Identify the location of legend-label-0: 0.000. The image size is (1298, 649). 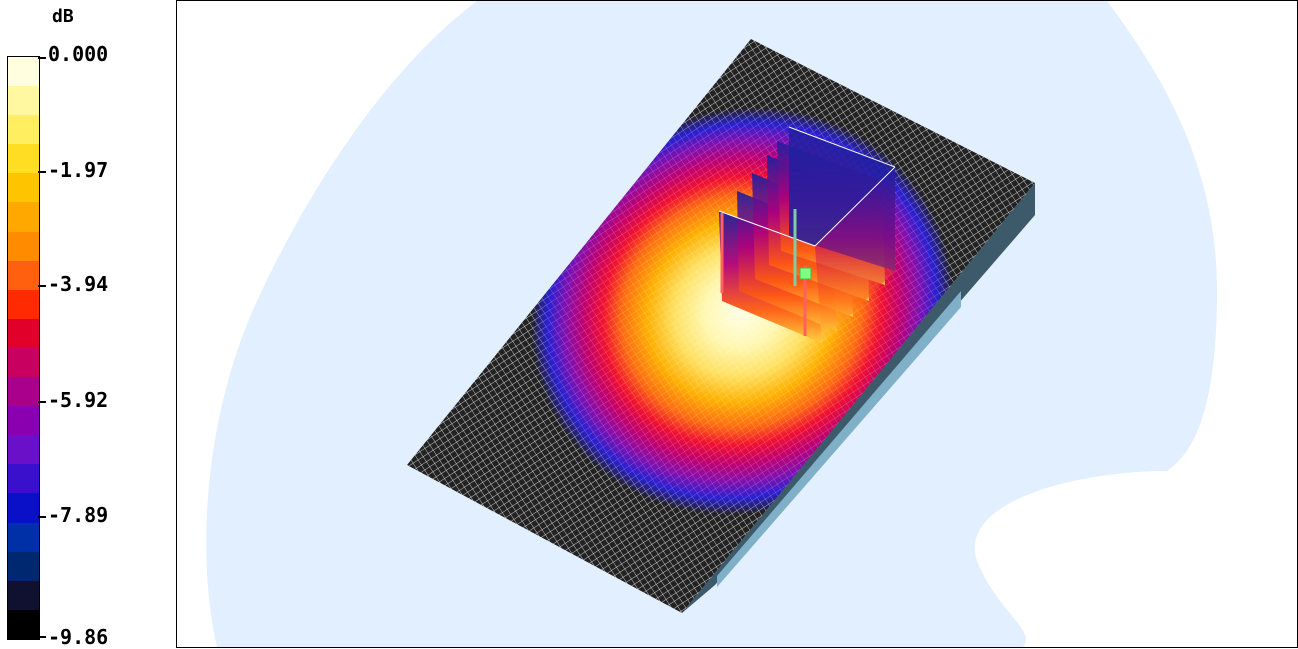
(78, 54).